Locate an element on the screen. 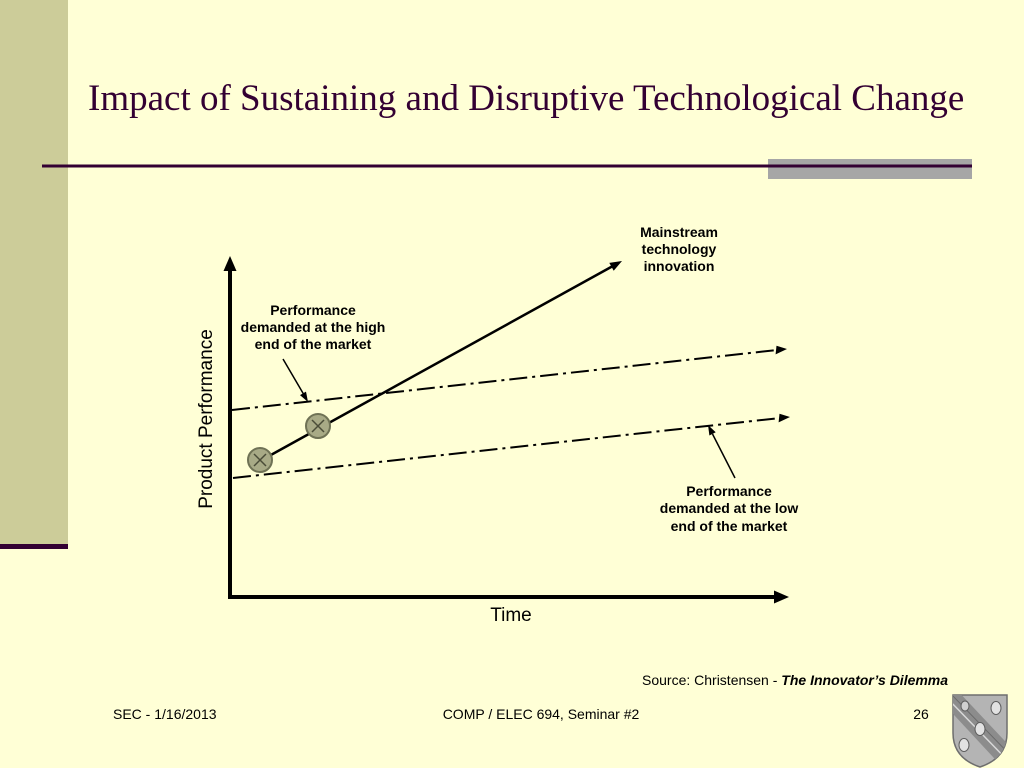  y-axis-label: Product Performance is located at coordinates (206, 419).